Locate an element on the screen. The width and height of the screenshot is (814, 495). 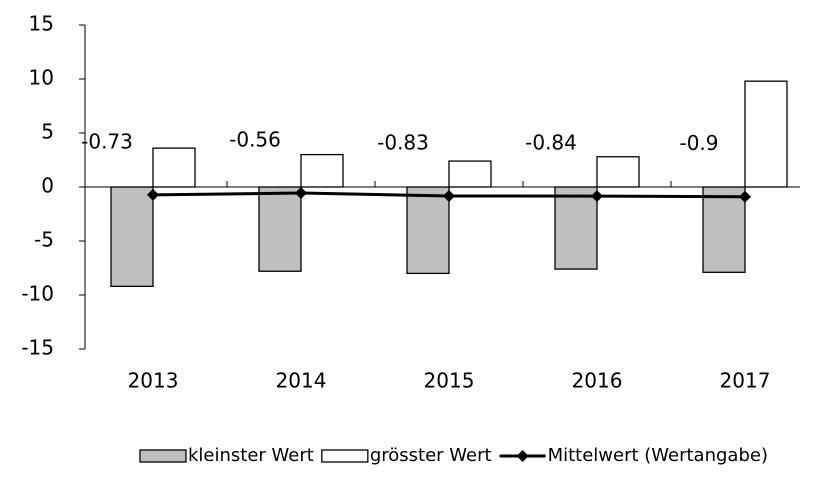
data-label: -0.83 is located at coordinates (403, 142).